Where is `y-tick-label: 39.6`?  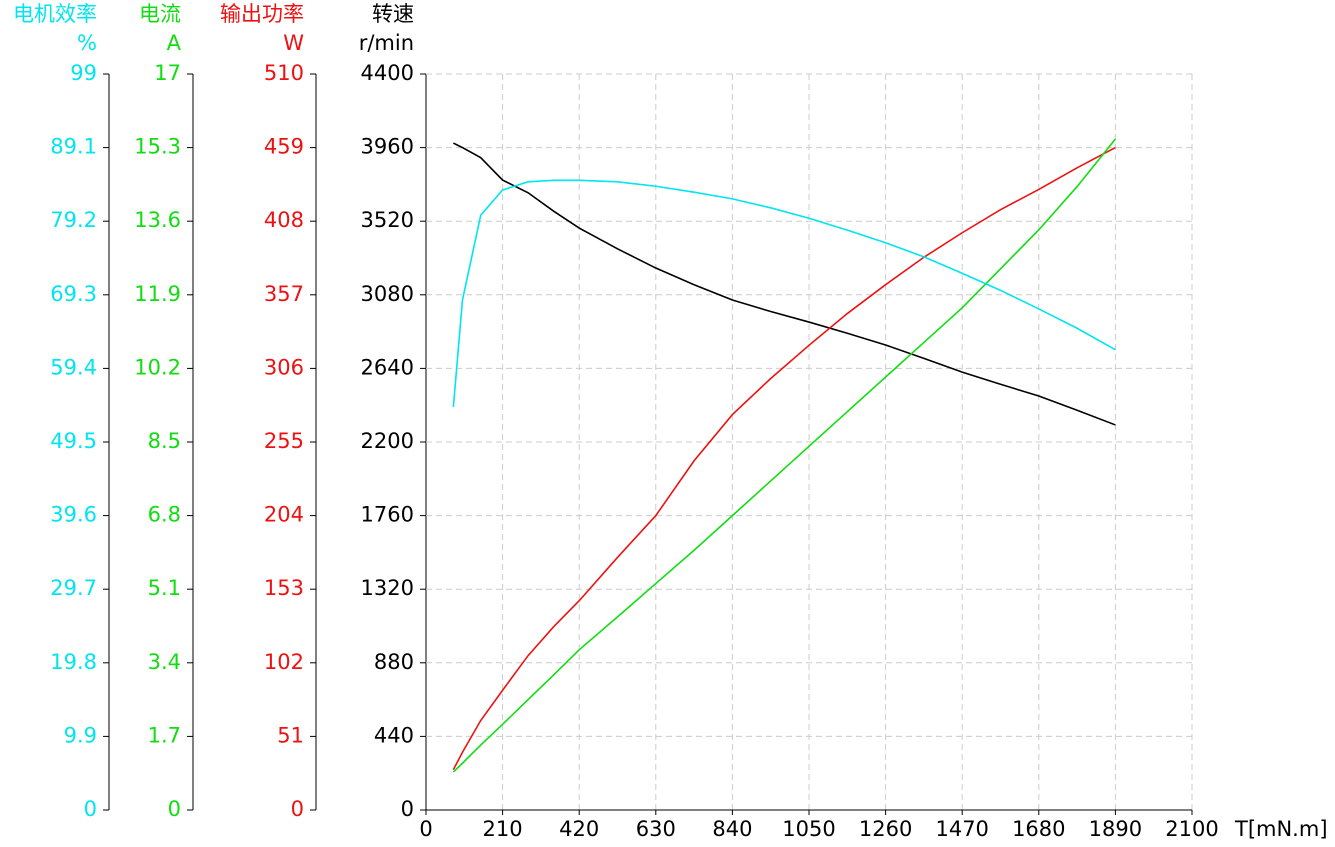 y-tick-label: 39.6 is located at coordinates (73, 515).